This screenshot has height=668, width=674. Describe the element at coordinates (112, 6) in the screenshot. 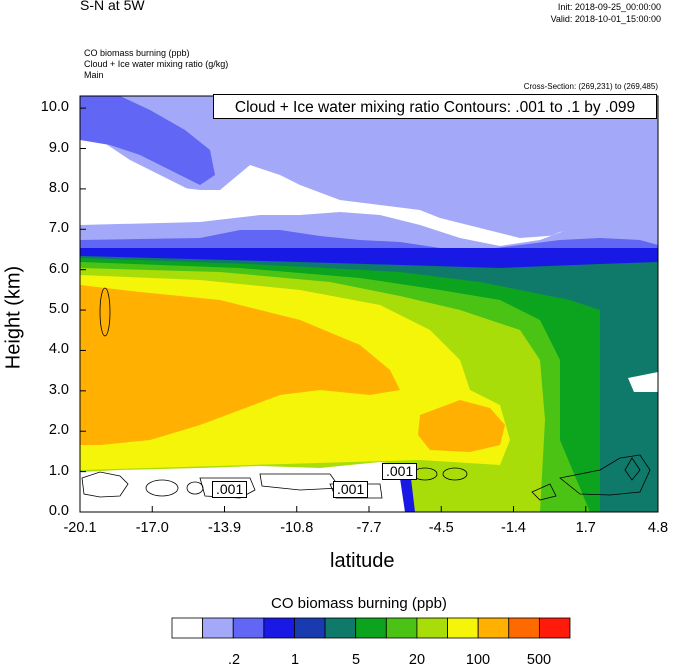

I see `plot-title: S-N at 5W` at that location.